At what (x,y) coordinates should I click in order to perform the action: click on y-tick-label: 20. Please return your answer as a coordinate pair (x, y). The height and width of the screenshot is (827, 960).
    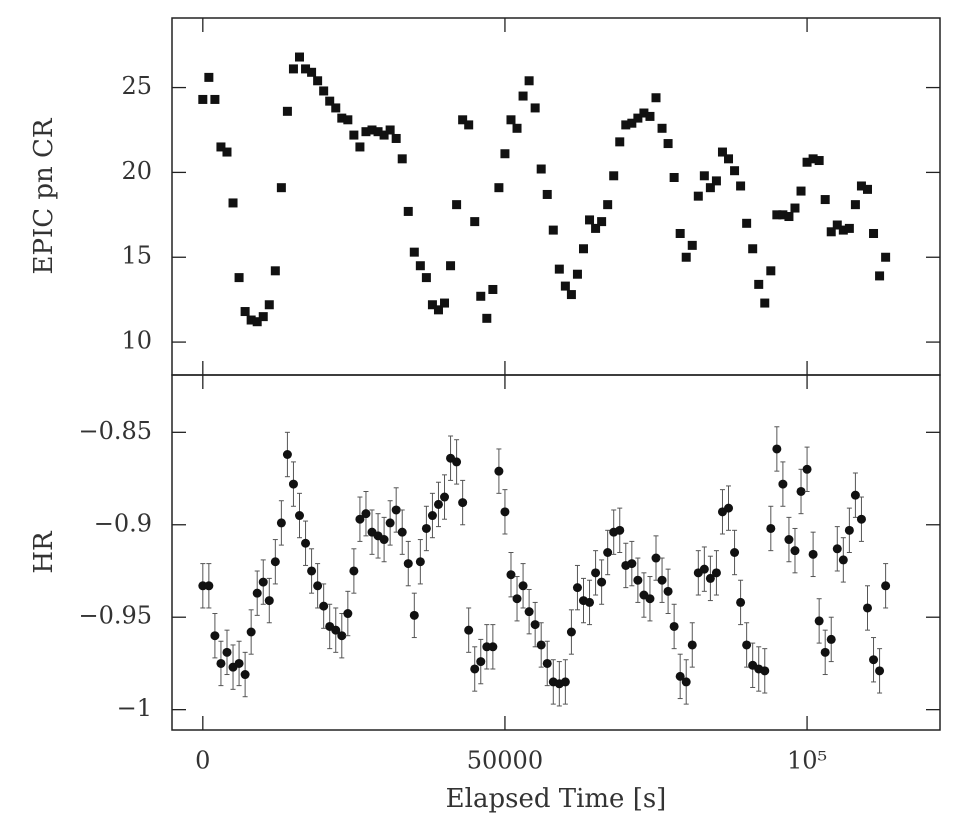
    Looking at the image, I should click on (136, 171).